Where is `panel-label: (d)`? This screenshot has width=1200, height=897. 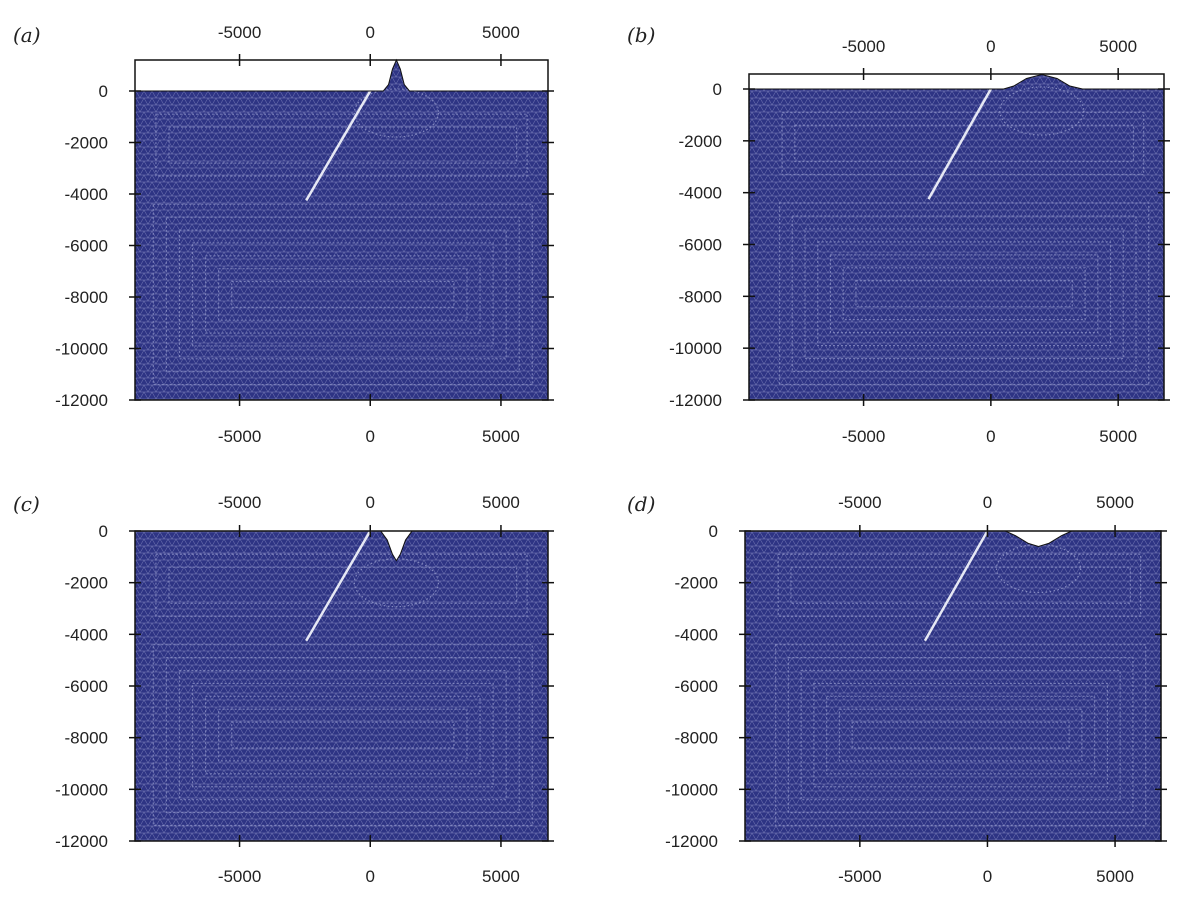
panel-label: (d) is located at coordinates (641, 504).